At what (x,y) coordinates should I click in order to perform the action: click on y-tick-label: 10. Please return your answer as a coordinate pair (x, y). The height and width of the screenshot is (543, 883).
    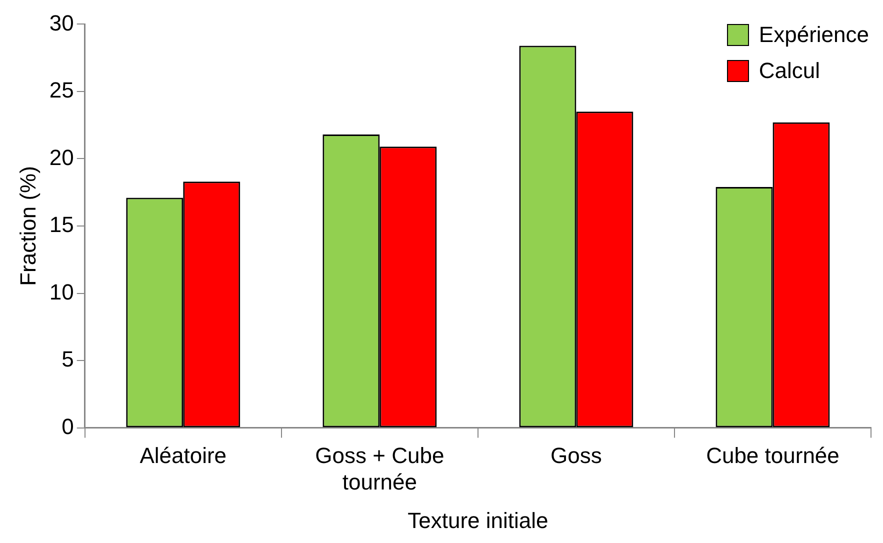
    Looking at the image, I should click on (61, 291).